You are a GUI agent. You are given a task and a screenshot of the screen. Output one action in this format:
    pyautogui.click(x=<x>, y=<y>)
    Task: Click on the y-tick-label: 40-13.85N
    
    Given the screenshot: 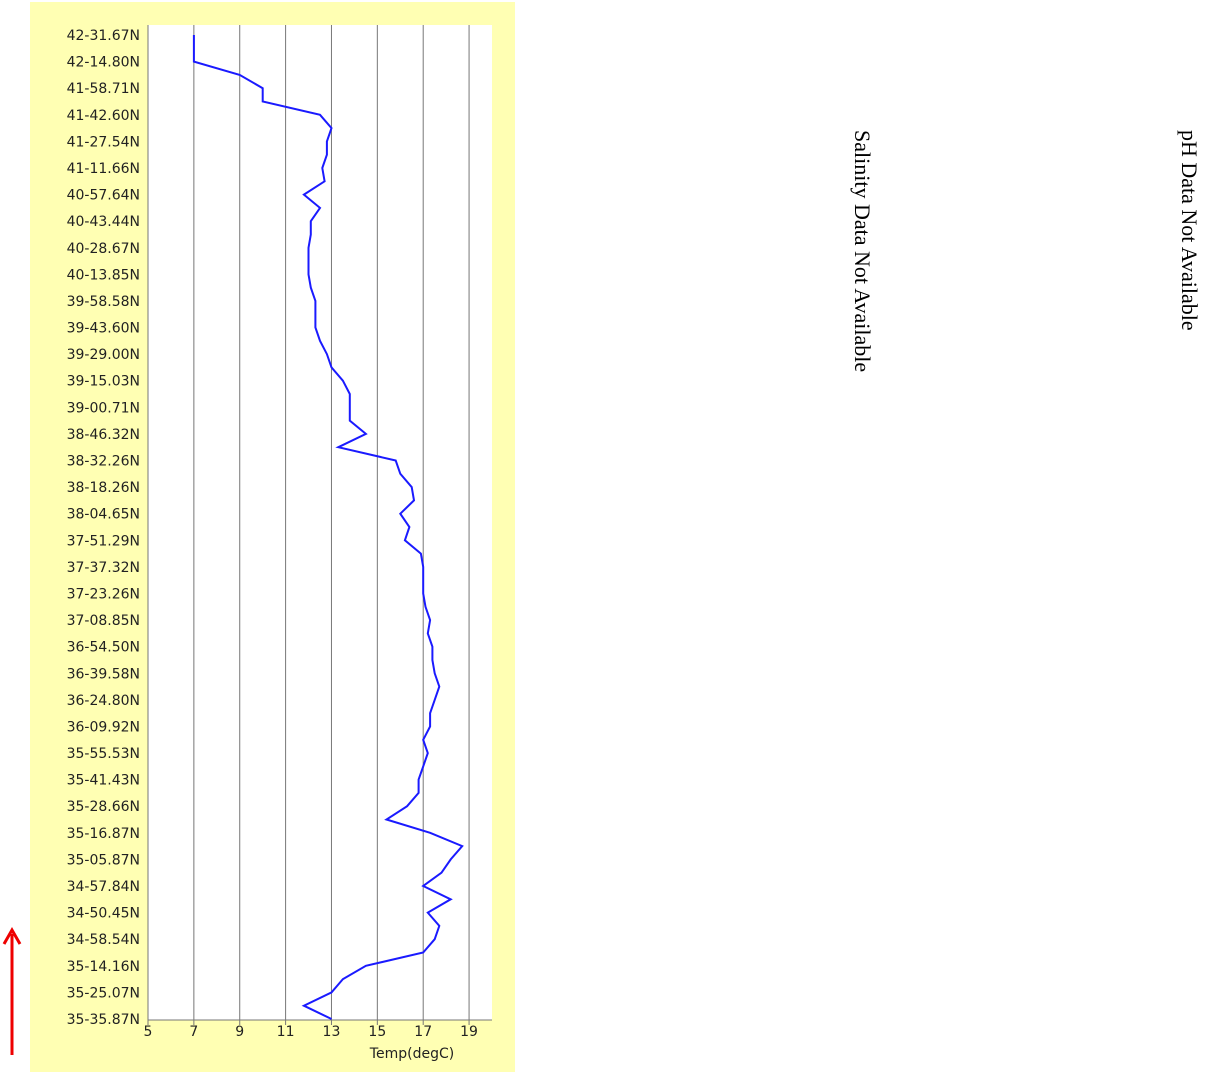 What is the action you would take?
    pyautogui.click(x=103, y=275)
    